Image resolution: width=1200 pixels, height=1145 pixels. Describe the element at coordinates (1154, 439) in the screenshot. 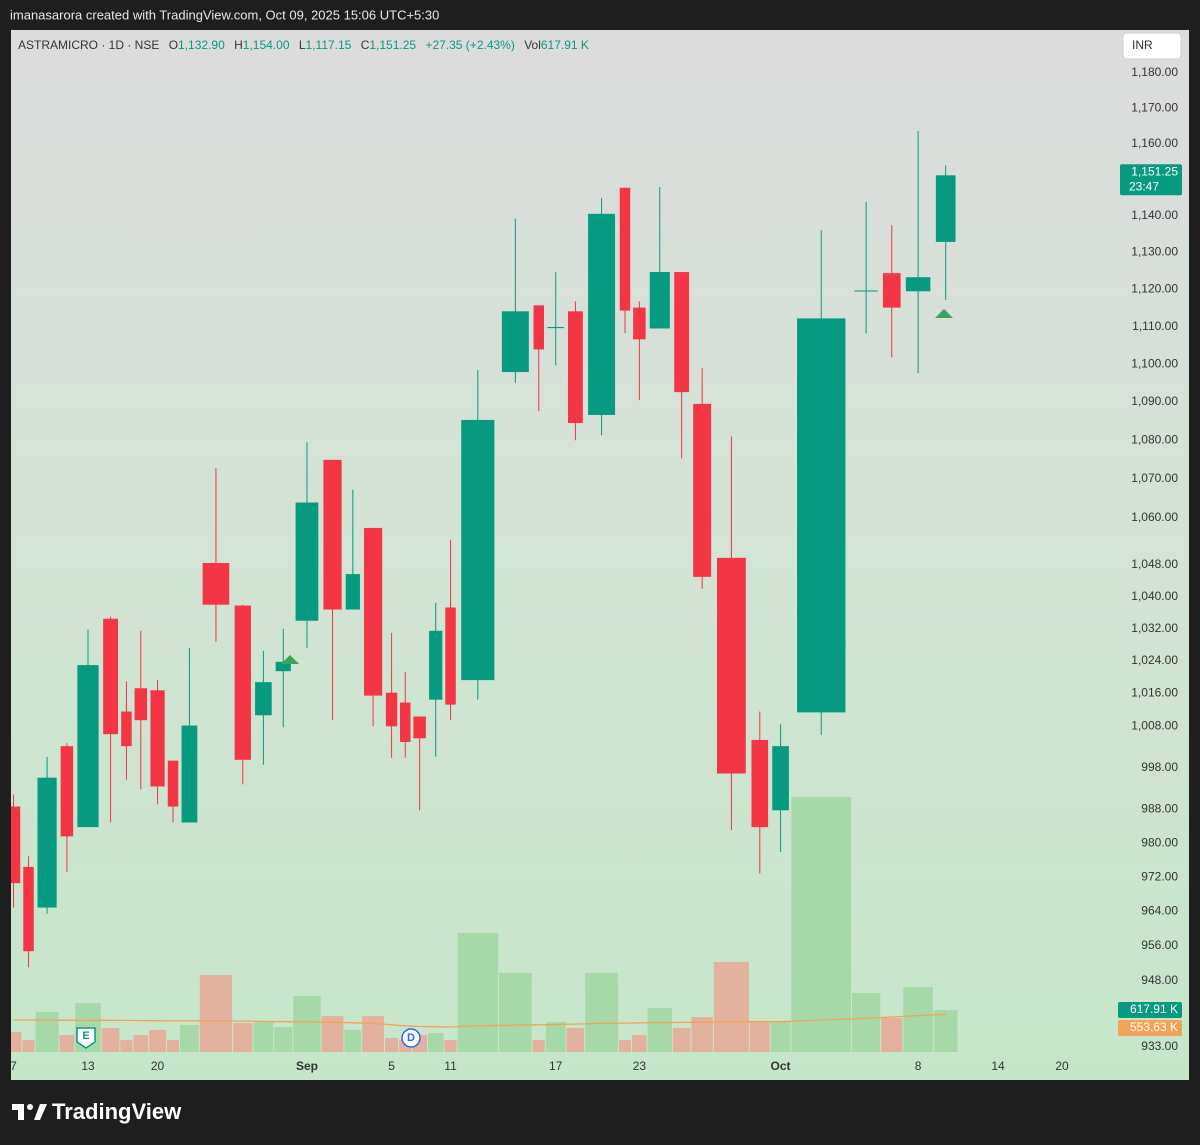

I see `y-tick-label: 1,080.00` at that location.